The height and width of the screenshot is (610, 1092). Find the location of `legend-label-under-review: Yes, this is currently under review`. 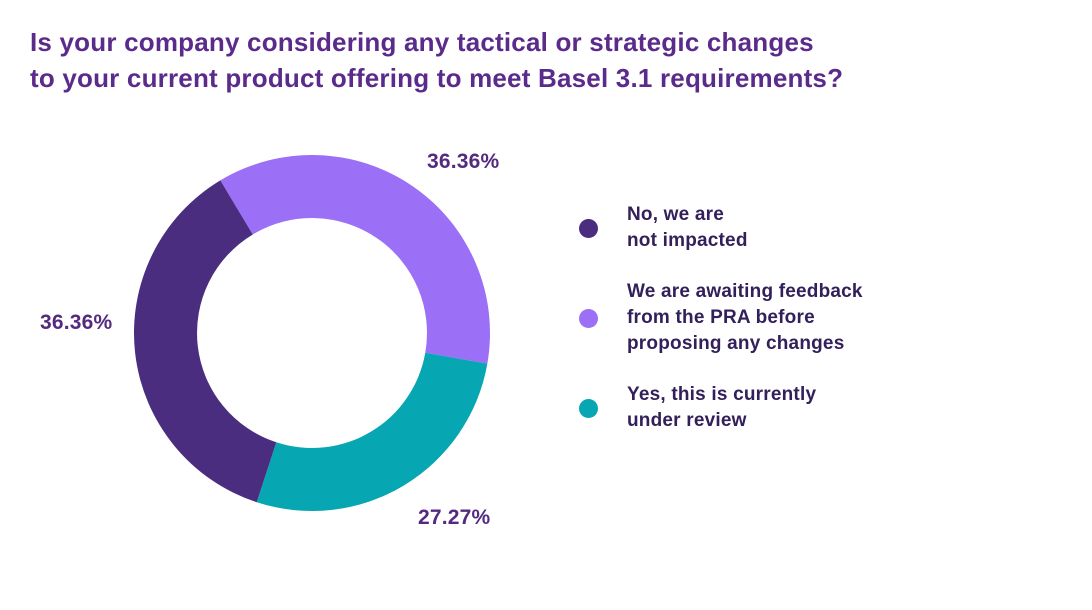

legend-label-under-review: Yes, this is currently under review is located at coordinates (722, 407).